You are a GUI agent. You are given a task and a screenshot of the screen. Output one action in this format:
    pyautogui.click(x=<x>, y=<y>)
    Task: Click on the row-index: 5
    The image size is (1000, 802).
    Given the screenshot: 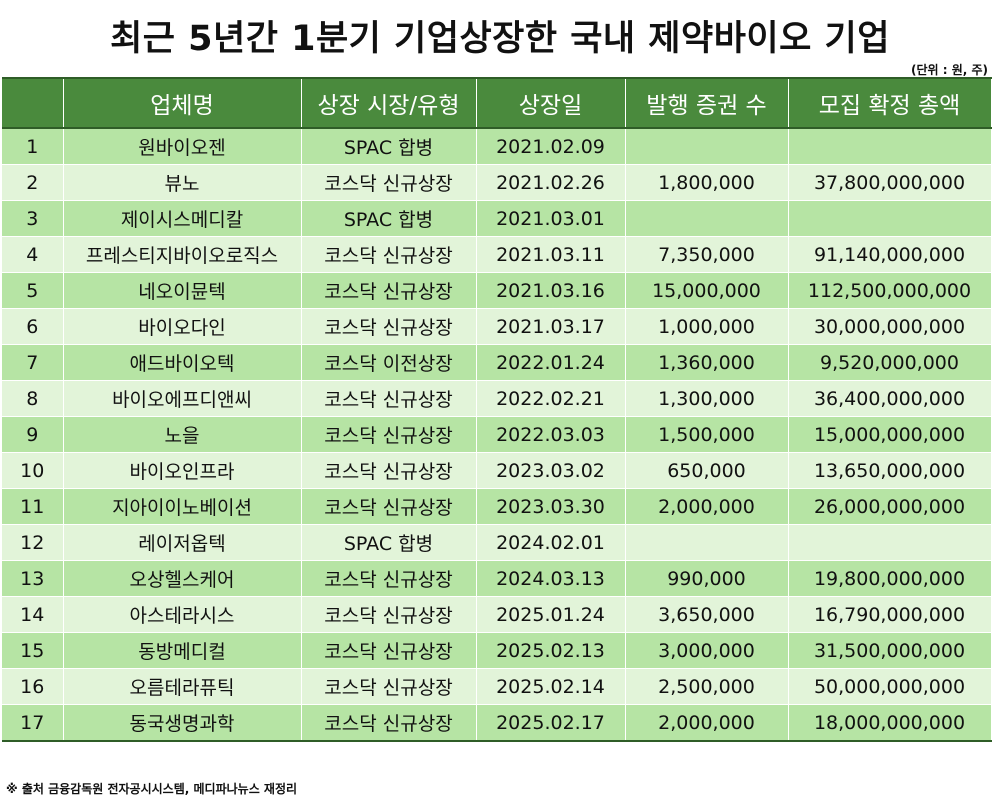 What is the action you would take?
    pyautogui.click(x=33, y=290)
    